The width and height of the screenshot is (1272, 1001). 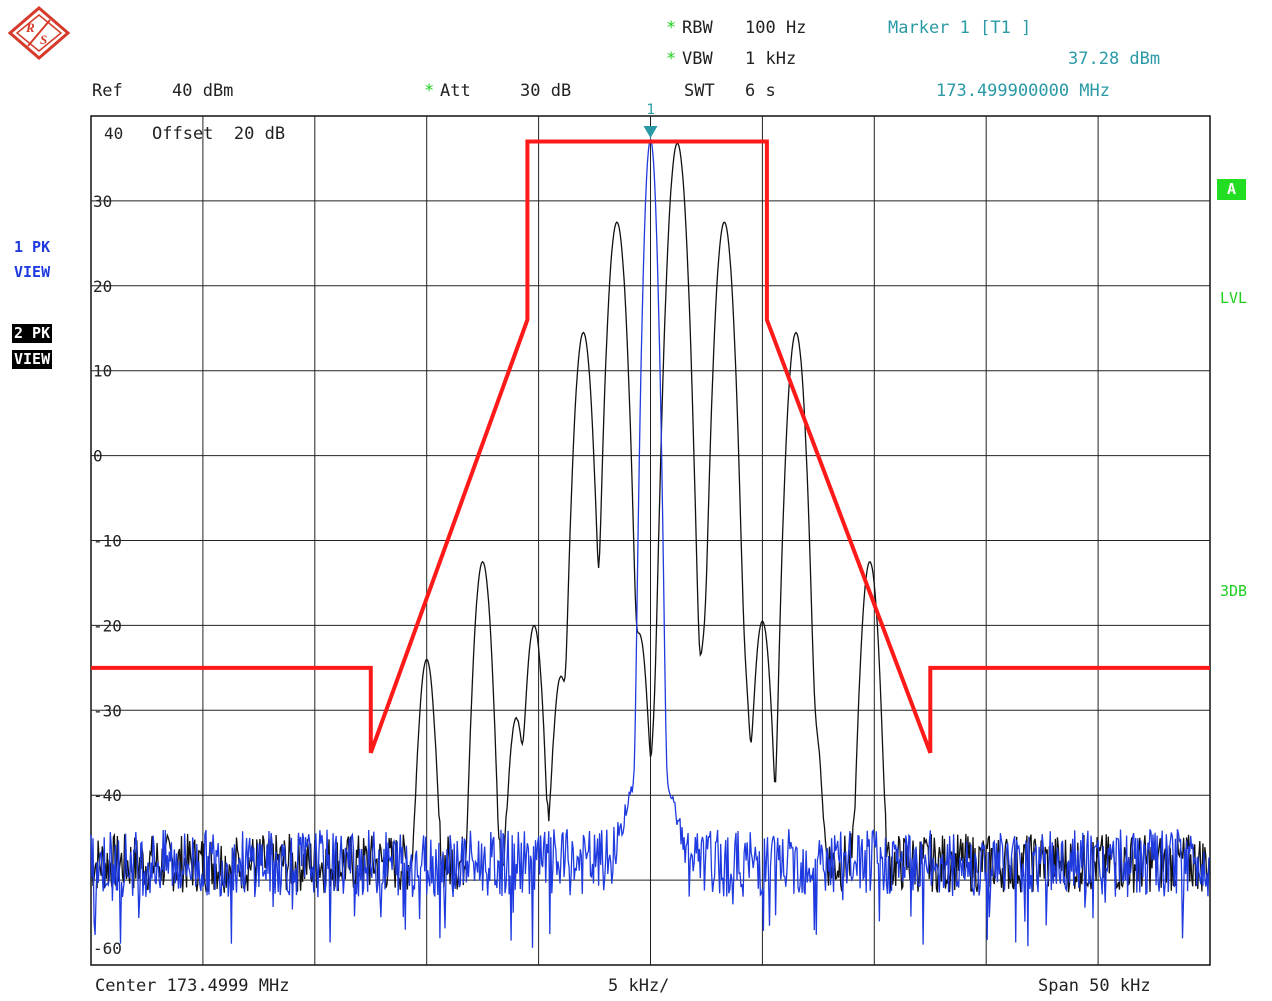 I want to click on span: Span 50 kHz, so click(x=1094, y=986).